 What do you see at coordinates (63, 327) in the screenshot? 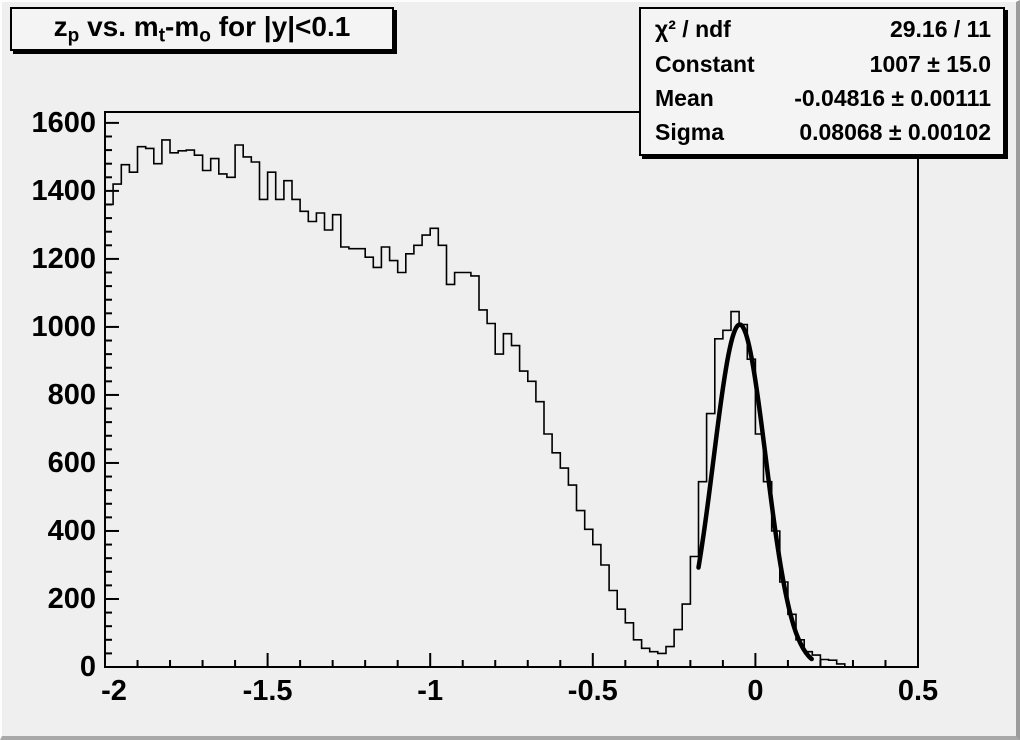
I see `y-axis-tick-label: 1000` at bounding box center [63, 327].